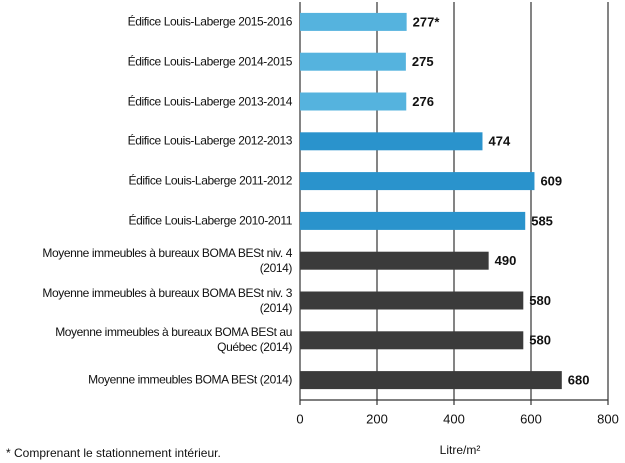 The width and height of the screenshot is (625, 463). What do you see at coordinates (506, 260) in the screenshot?
I see `value-label: 490` at bounding box center [506, 260].